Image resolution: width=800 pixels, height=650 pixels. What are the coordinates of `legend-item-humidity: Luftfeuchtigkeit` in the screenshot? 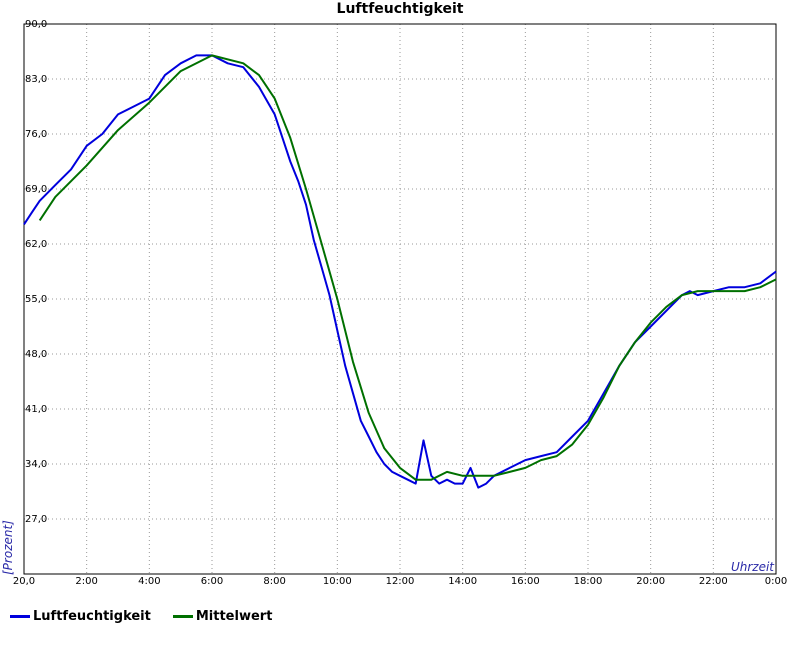 It's located at (80, 616).